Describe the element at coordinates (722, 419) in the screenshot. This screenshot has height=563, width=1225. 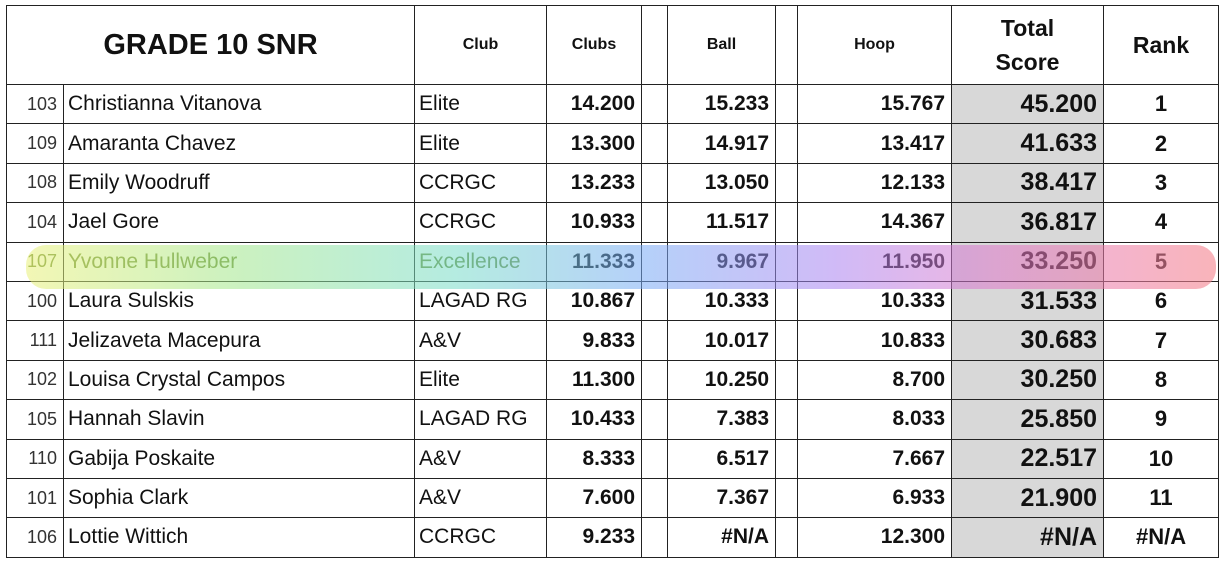
I see `ball-score: 7.383` at that location.